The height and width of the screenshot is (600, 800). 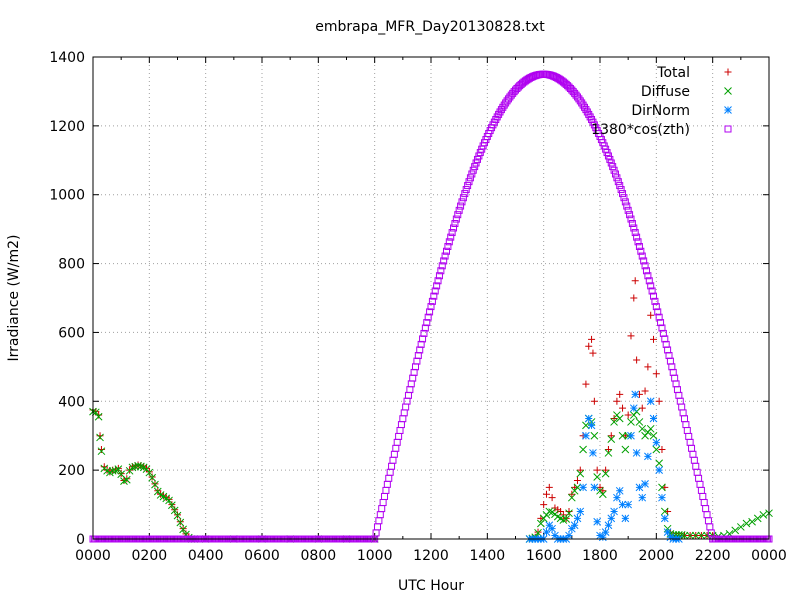 What do you see at coordinates (206, 556) in the screenshot?
I see `x-tick-label: 0400` at bounding box center [206, 556].